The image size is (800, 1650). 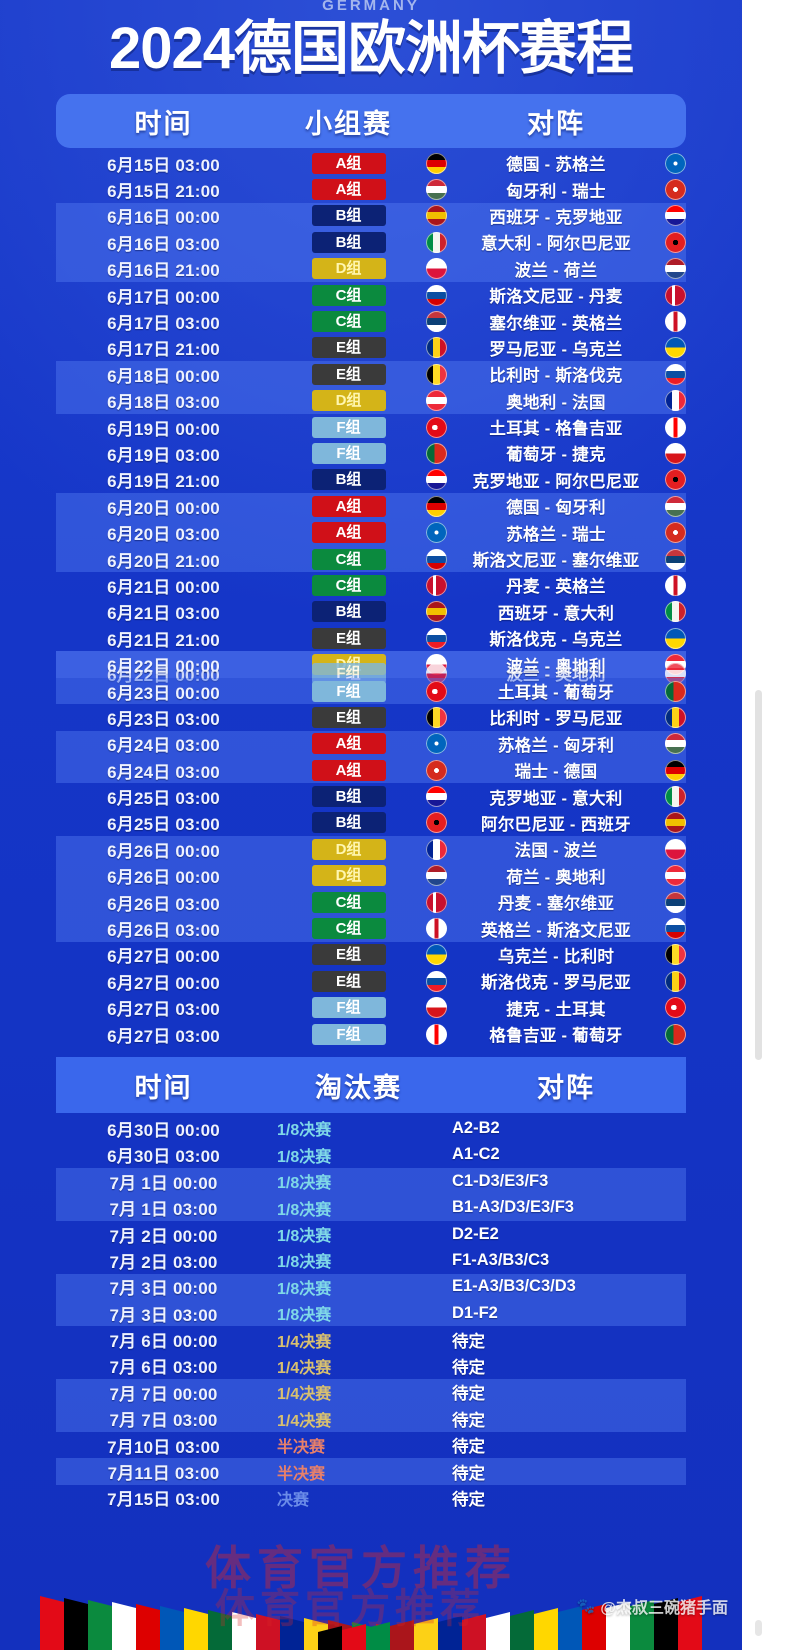 I want to click on group-match-row: 6月18日 03:00 D组 奥地利 - 法国, so click(x=371, y=400).